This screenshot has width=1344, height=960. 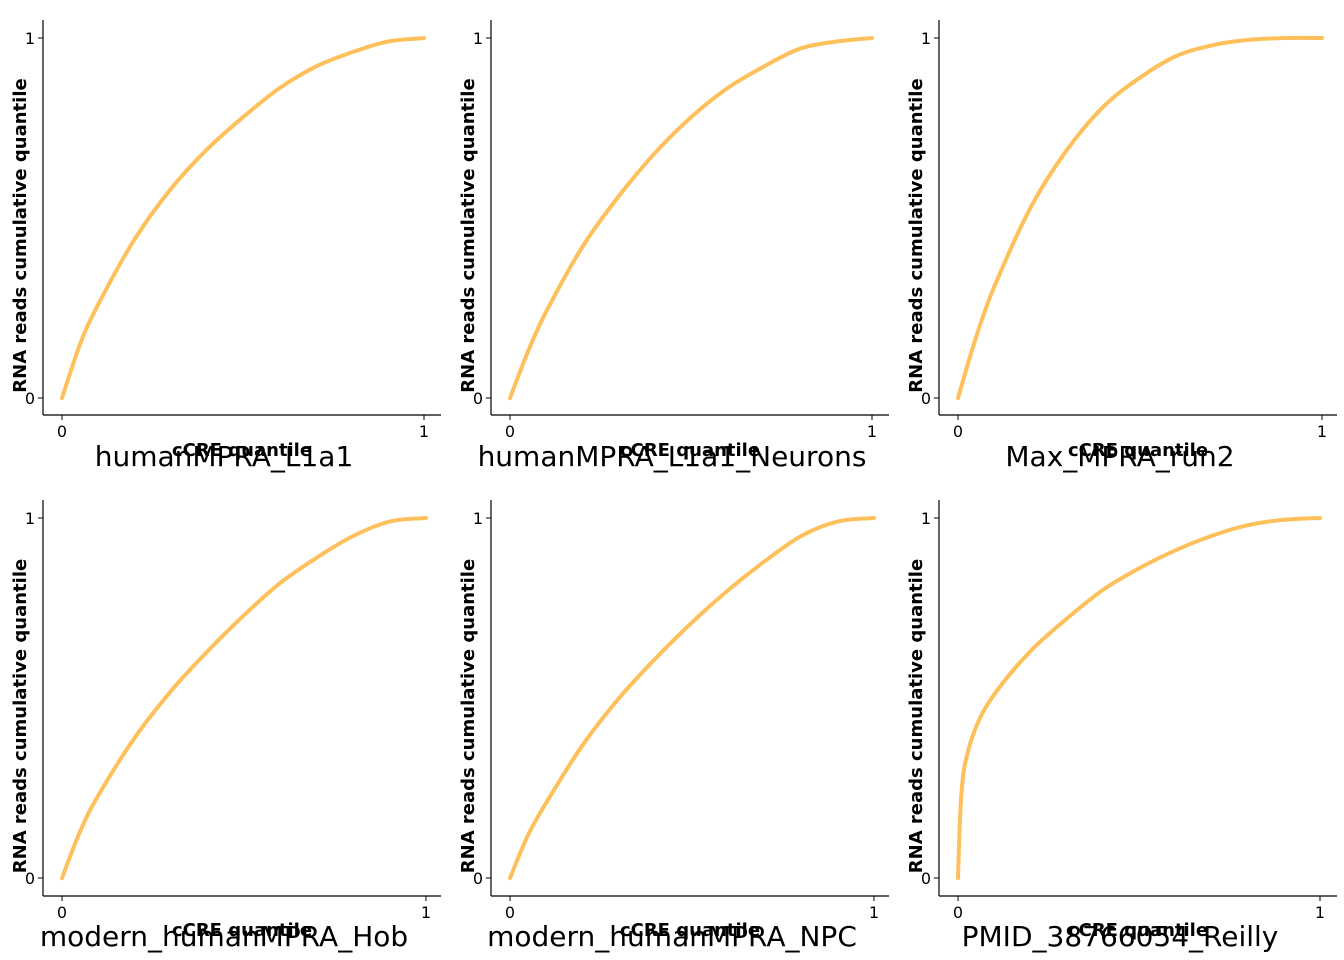 I want to click on panel-title: humanMPRA_L1a1, so click(x=224, y=456).